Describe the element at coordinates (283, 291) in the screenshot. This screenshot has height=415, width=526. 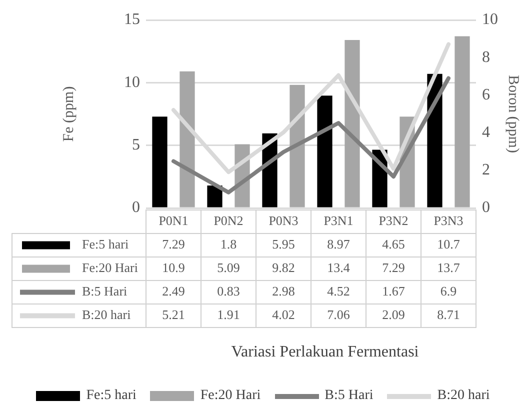
I see `data-label: 2.98` at that location.